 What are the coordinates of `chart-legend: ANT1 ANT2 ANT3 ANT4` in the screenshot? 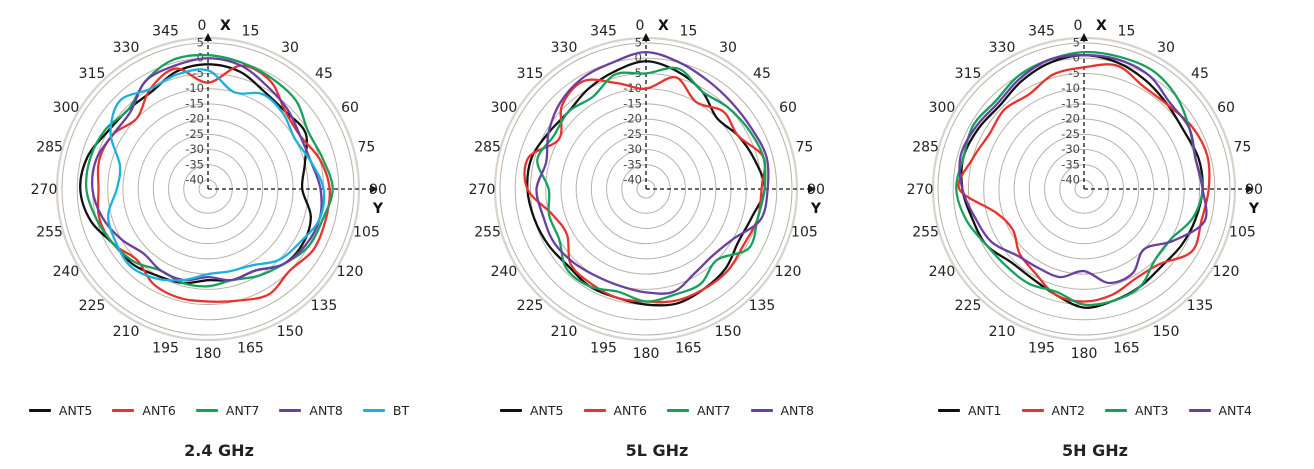 It's located at (1095, 410).